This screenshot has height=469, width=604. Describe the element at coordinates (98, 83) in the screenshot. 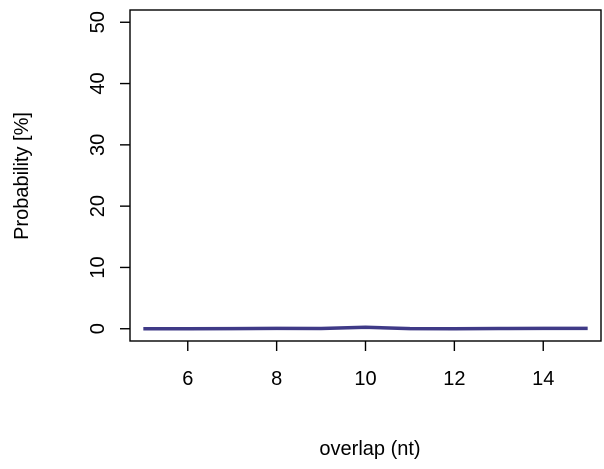

I see `y-tick-label: 40` at that location.